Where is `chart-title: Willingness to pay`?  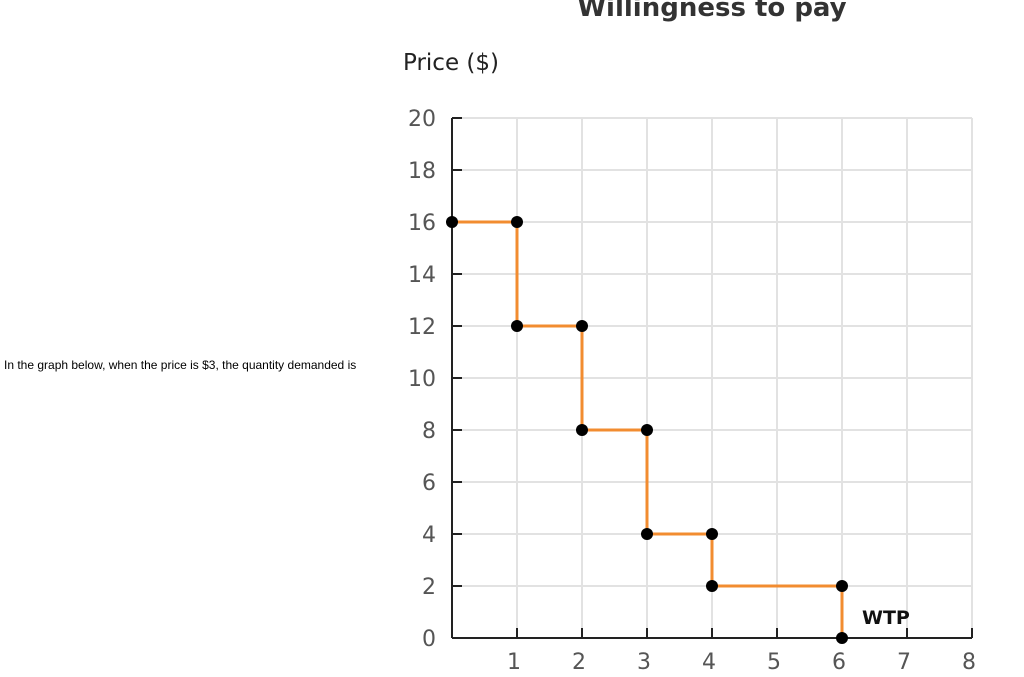
chart-title: Willingness to pay is located at coordinates (711, 11).